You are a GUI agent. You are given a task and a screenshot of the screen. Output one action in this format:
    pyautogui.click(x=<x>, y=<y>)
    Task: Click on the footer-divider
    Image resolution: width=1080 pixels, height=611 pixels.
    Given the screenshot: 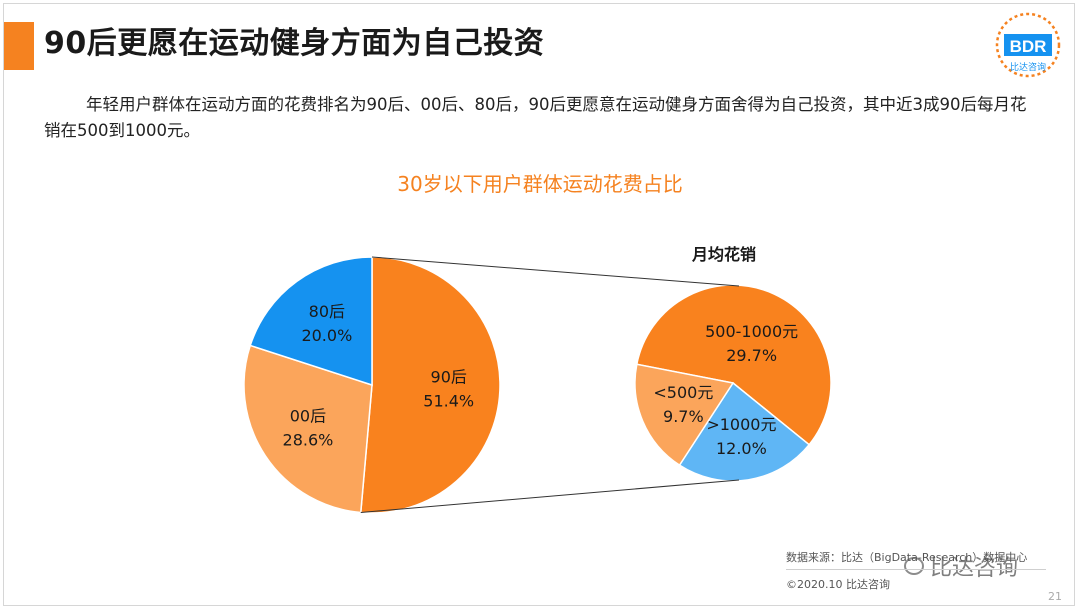 What is the action you would take?
    pyautogui.click(x=916, y=569)
    